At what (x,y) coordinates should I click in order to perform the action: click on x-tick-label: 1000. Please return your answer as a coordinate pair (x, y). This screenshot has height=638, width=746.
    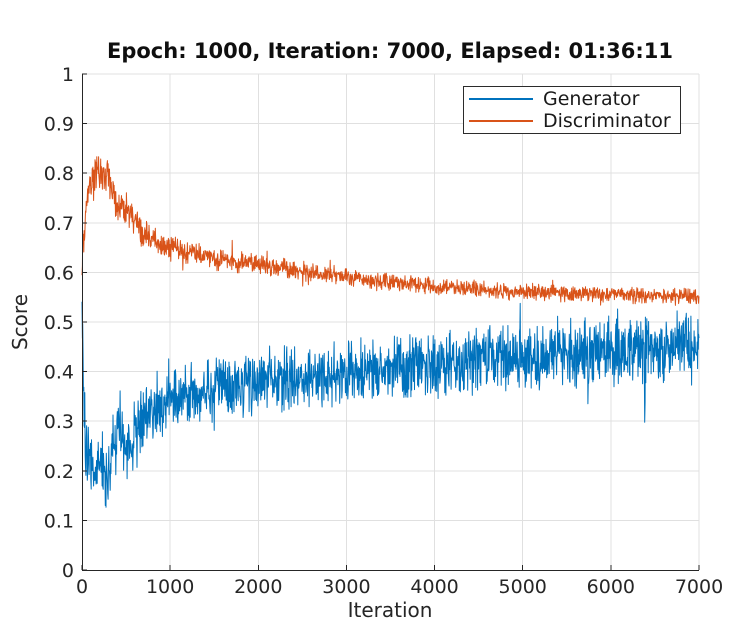
    Looking at the image, I should click on (170, 587).